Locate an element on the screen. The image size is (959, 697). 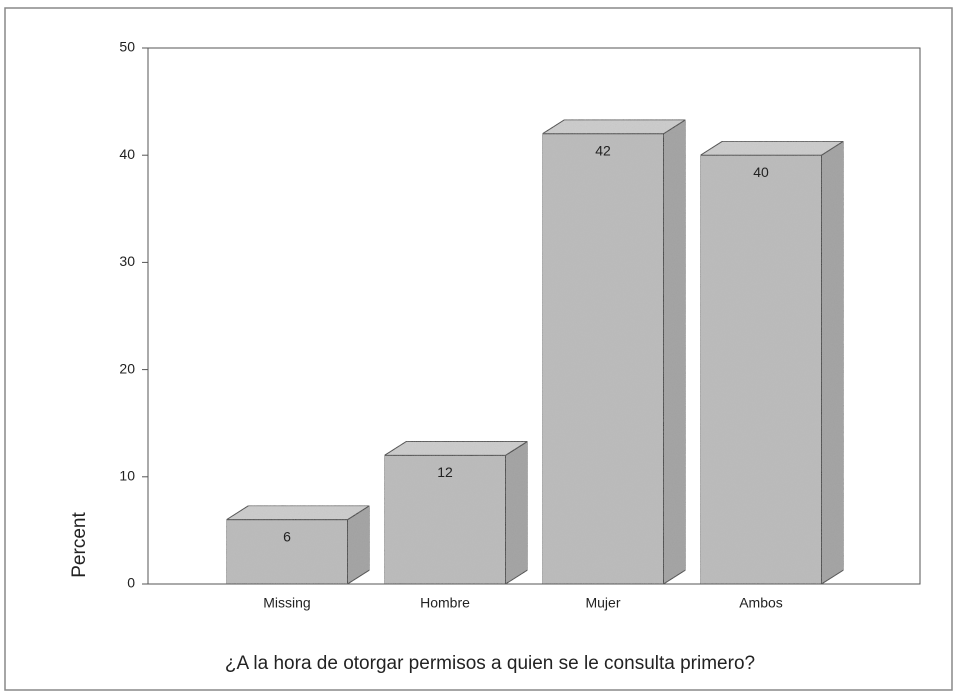
x-tick-label: Mujer is located at coordinates (602, 603).